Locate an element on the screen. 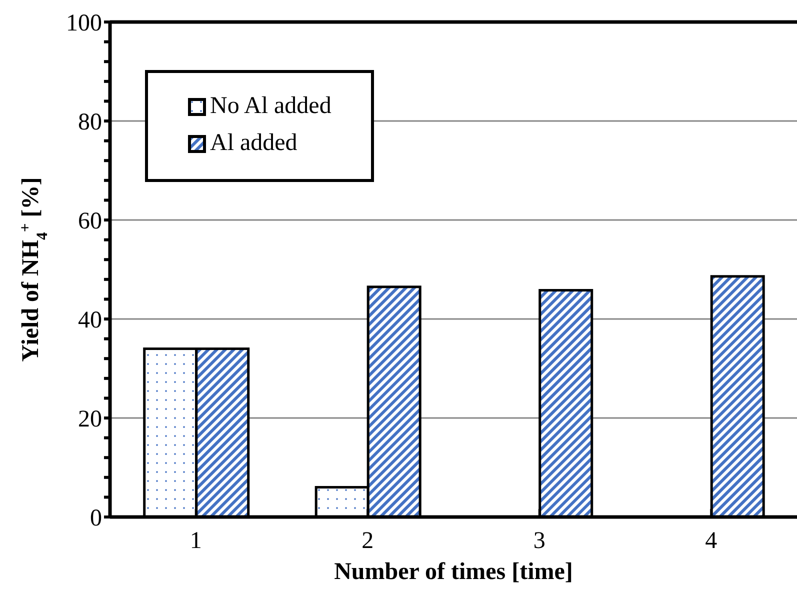 The width and height of the screenshot is (797, 597). y-tick-label: 60 is located at coordinates (90, 221).